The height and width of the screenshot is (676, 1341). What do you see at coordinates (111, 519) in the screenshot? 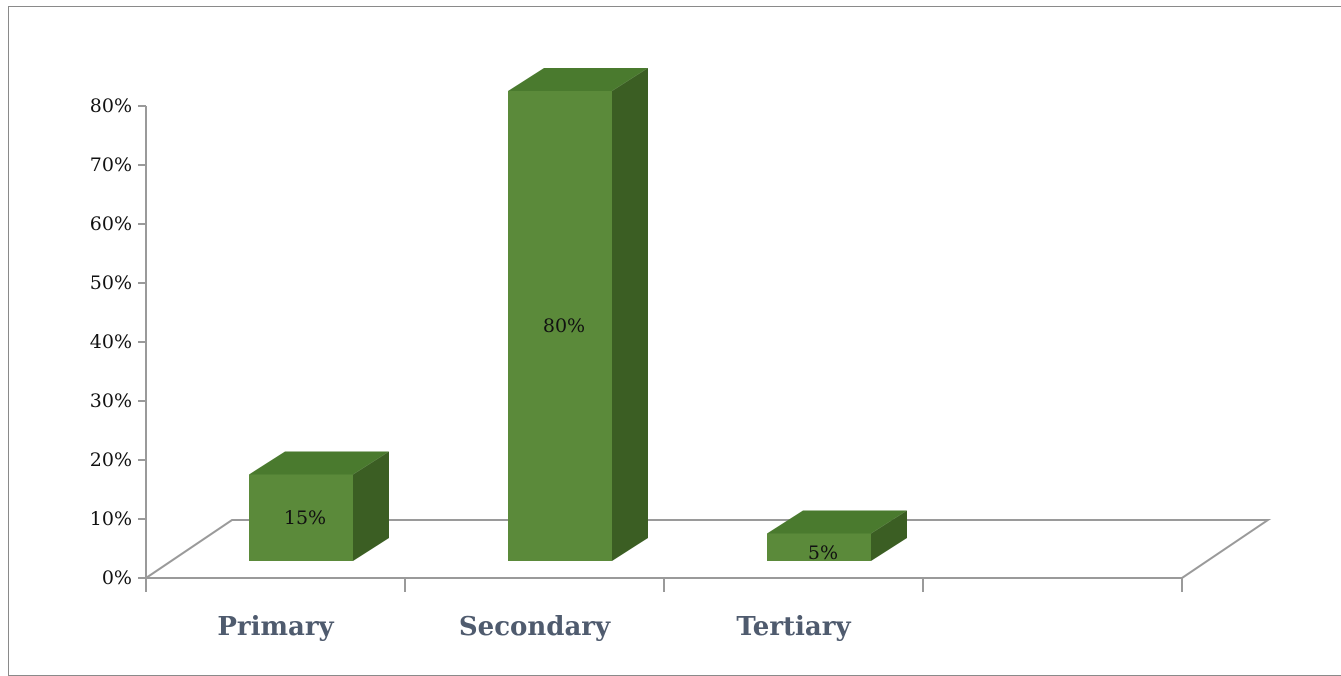
I see `y-tick-label: 10%` at bounding box center [111, 519].